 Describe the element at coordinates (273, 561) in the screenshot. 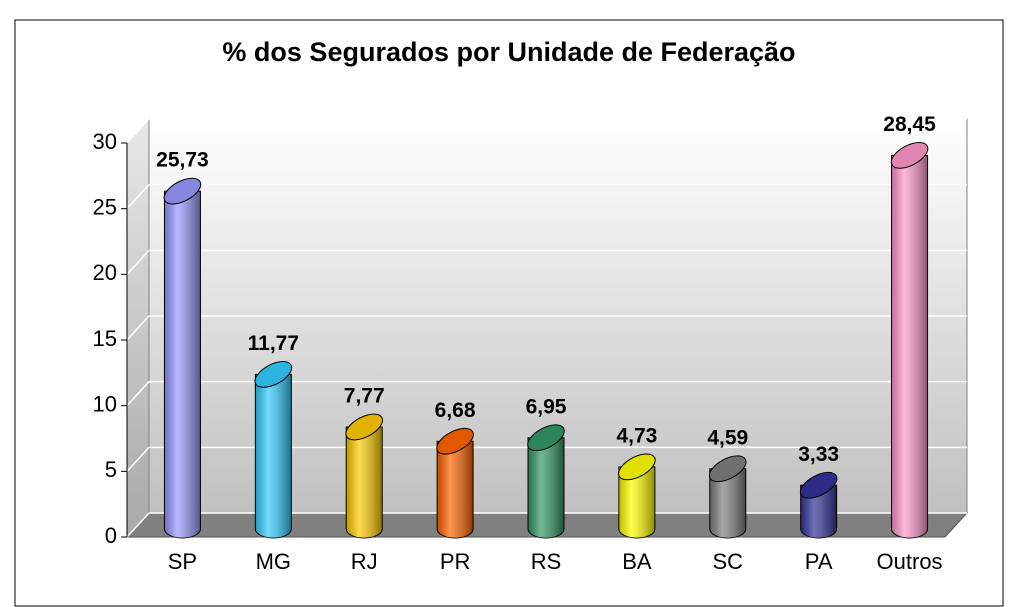

I see `x-tick-label: MG` at that location.